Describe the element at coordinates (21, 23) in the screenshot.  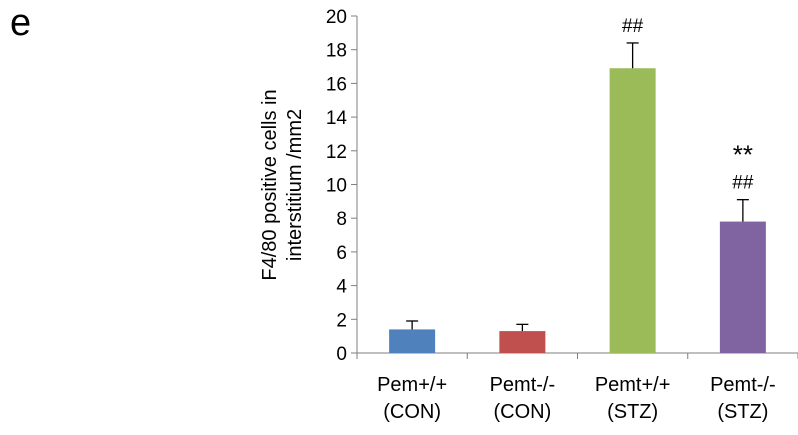
I see `panel-letter: e` at that location.